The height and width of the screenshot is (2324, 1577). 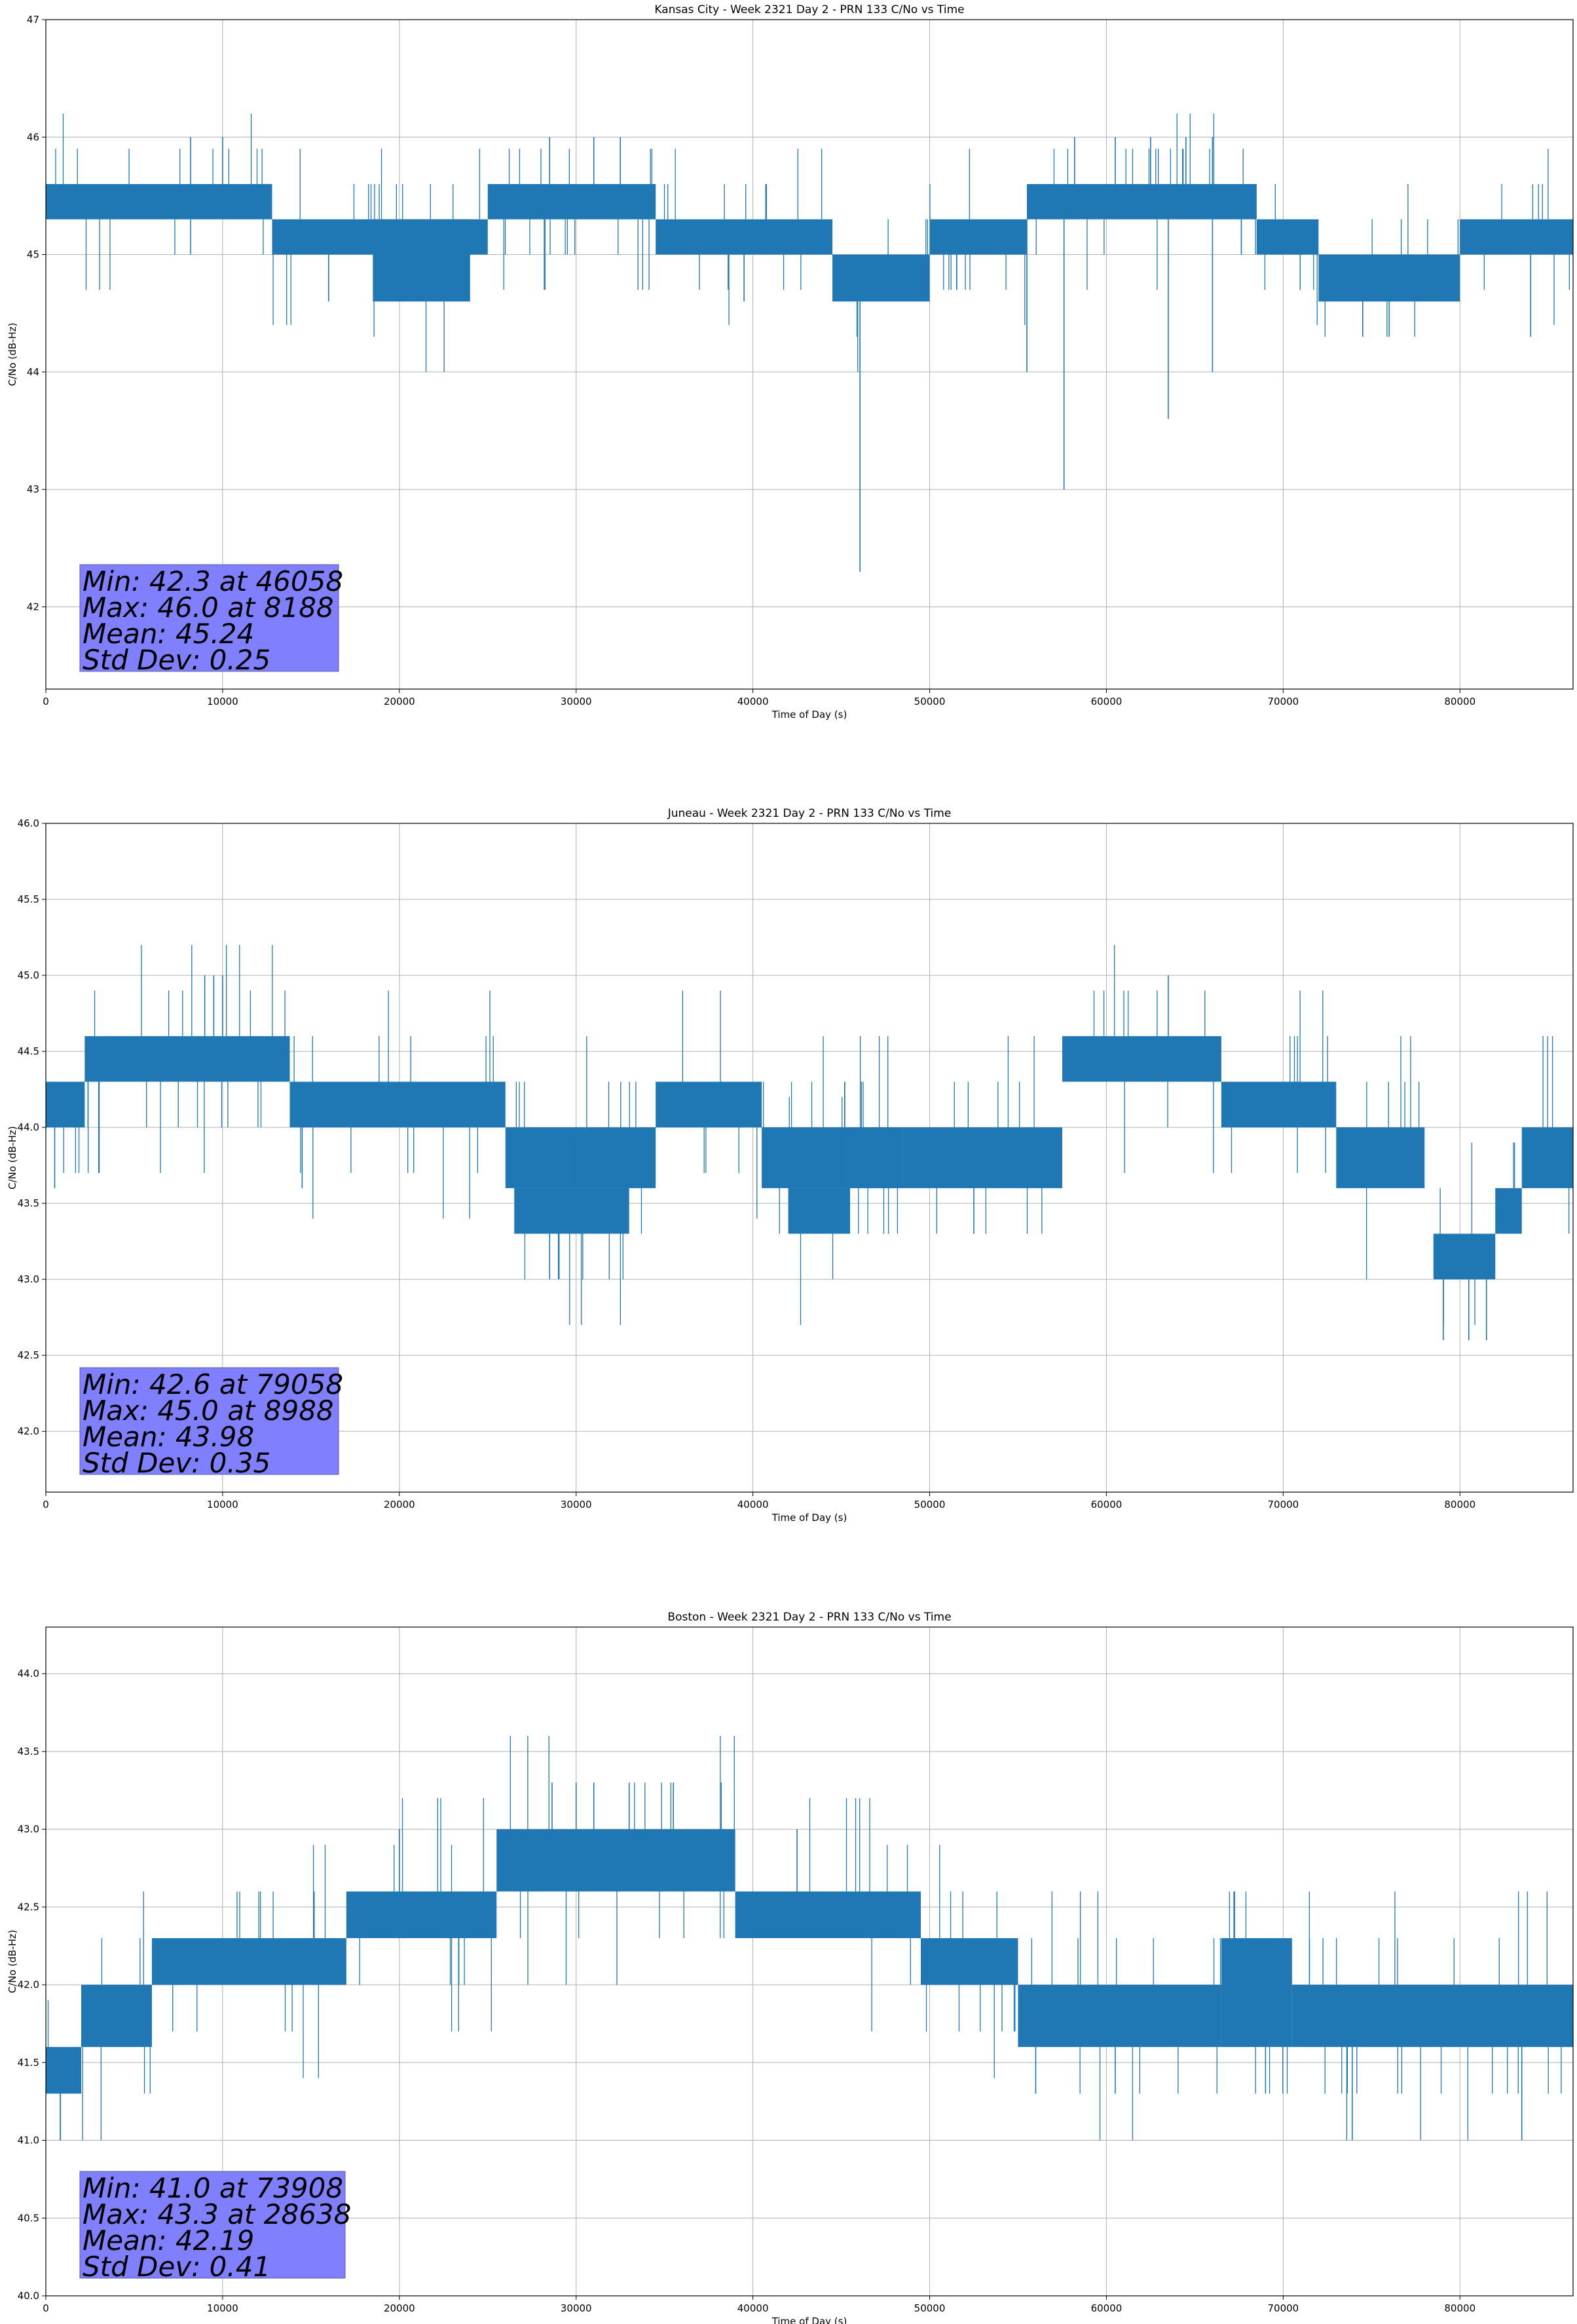 I want to click on x-tick-label: 20000, so click(x=399, y=701).